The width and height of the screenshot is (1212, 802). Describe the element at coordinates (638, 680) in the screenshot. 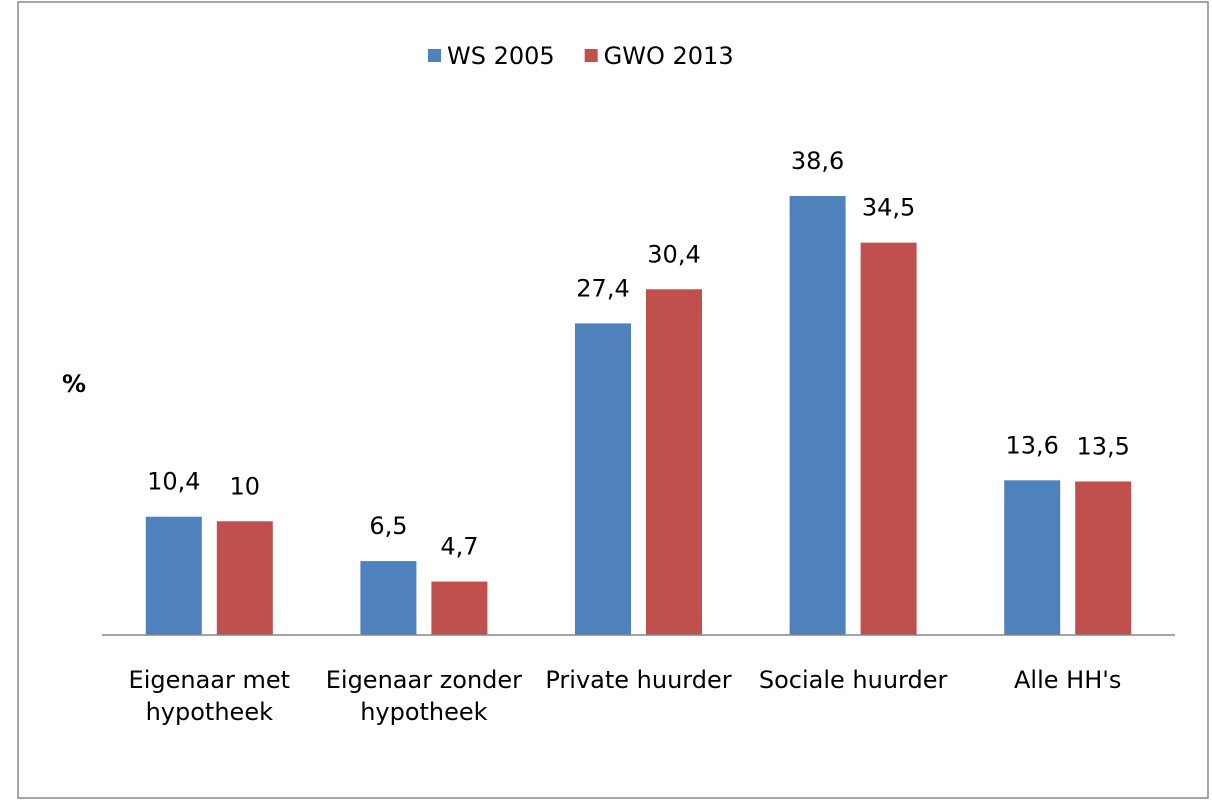

I see `x-tick-label: Private huurder` at that location.